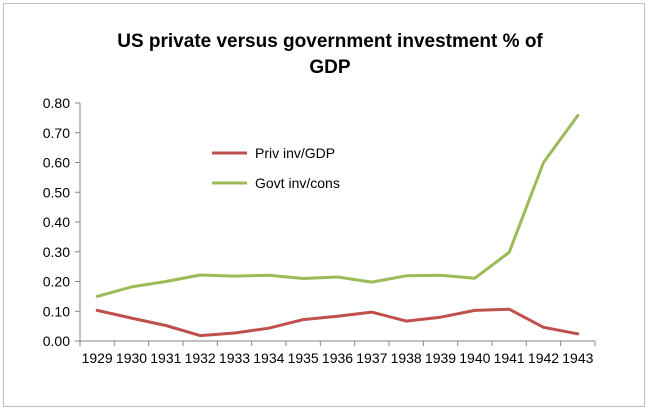  I want to click on y-axis-tick-labels: 0.00 0.10 0.20 0.30 0.40 0.50 0.60 0.70 0.80, so click(61, 222).